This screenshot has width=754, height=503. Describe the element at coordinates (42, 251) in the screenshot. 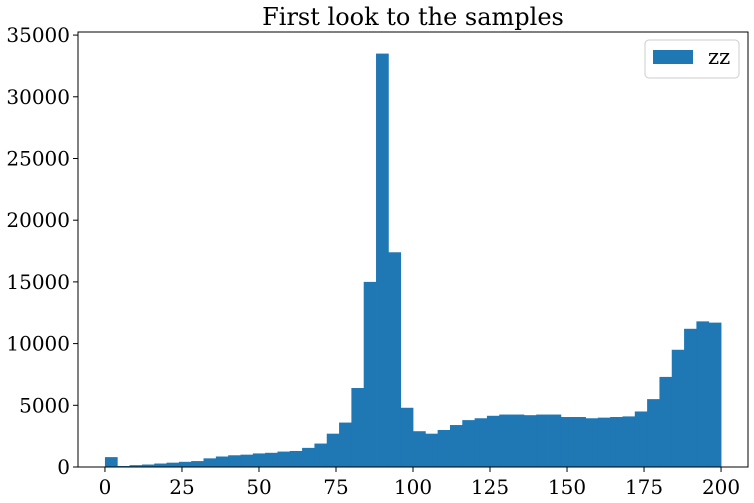

I see `y-axis: 0 5000 10000 15000 20000 25000 30000 35000` at that location.